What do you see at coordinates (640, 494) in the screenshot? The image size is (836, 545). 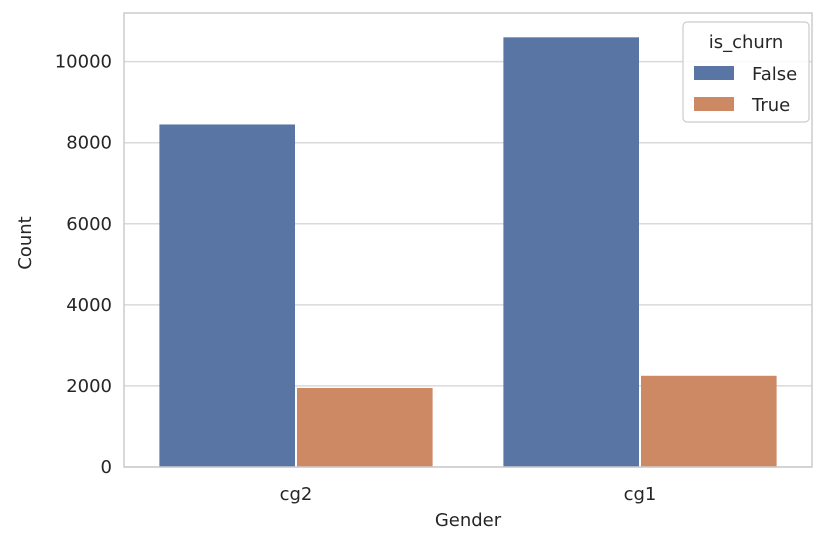 I see `x-tick-label-cg1: cg1` at bounding box center [640, 494].